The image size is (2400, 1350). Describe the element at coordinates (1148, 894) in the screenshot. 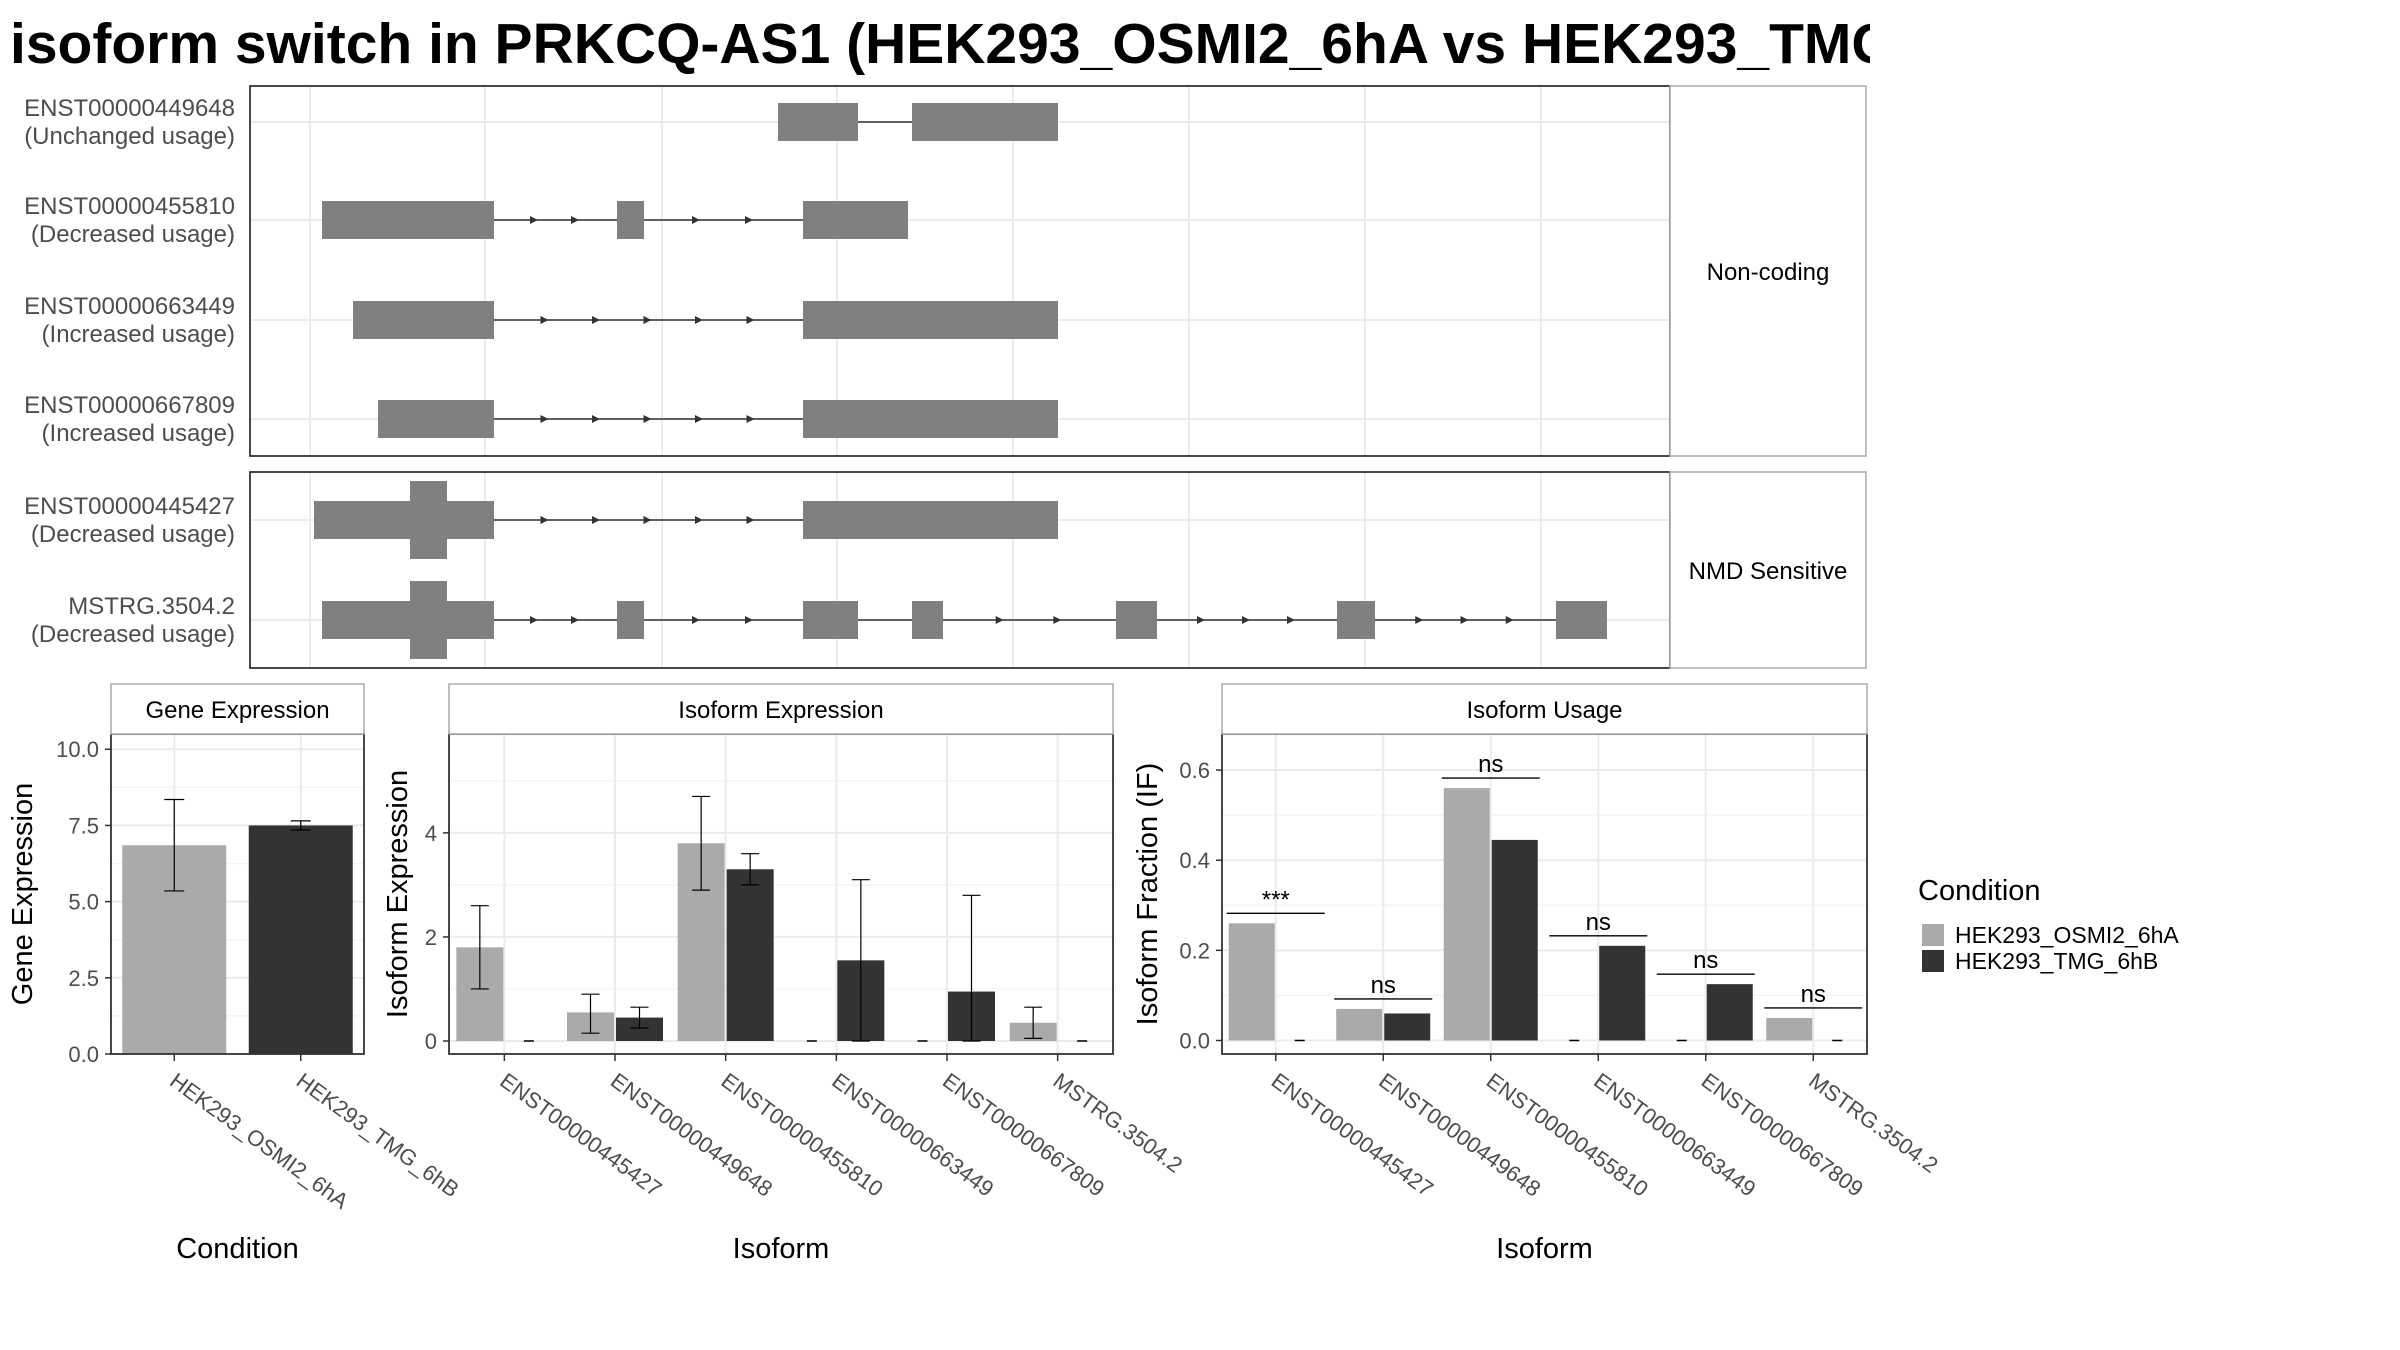

I see `isoform-usage-y-axis-title: Isoform Fraction (IF)` at that location.